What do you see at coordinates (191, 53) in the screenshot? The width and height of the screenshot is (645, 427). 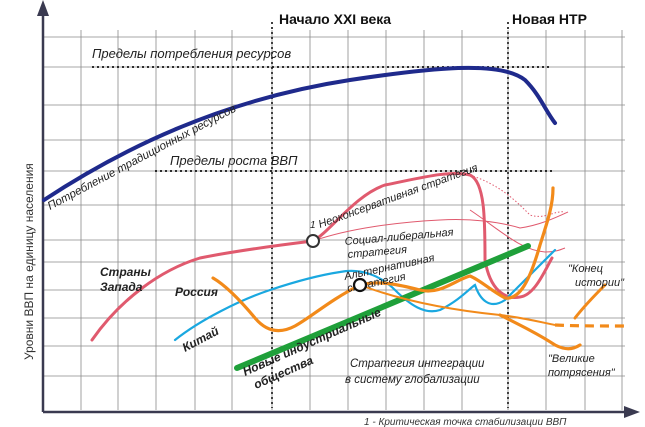 I see `resources-limit-label: Пределы потребления ресурсов` at bounding box center [191, 53].